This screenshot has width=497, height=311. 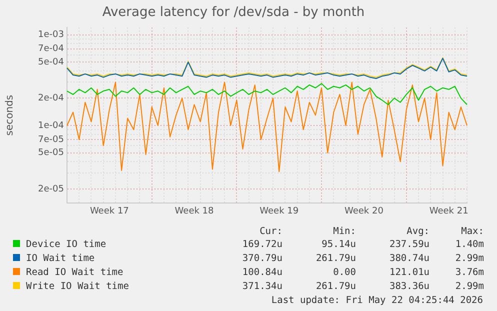 What do you see at coordinates (261, 287) in the screenshot?
I see `text: 371.34u` at bounding box center [261, 287].